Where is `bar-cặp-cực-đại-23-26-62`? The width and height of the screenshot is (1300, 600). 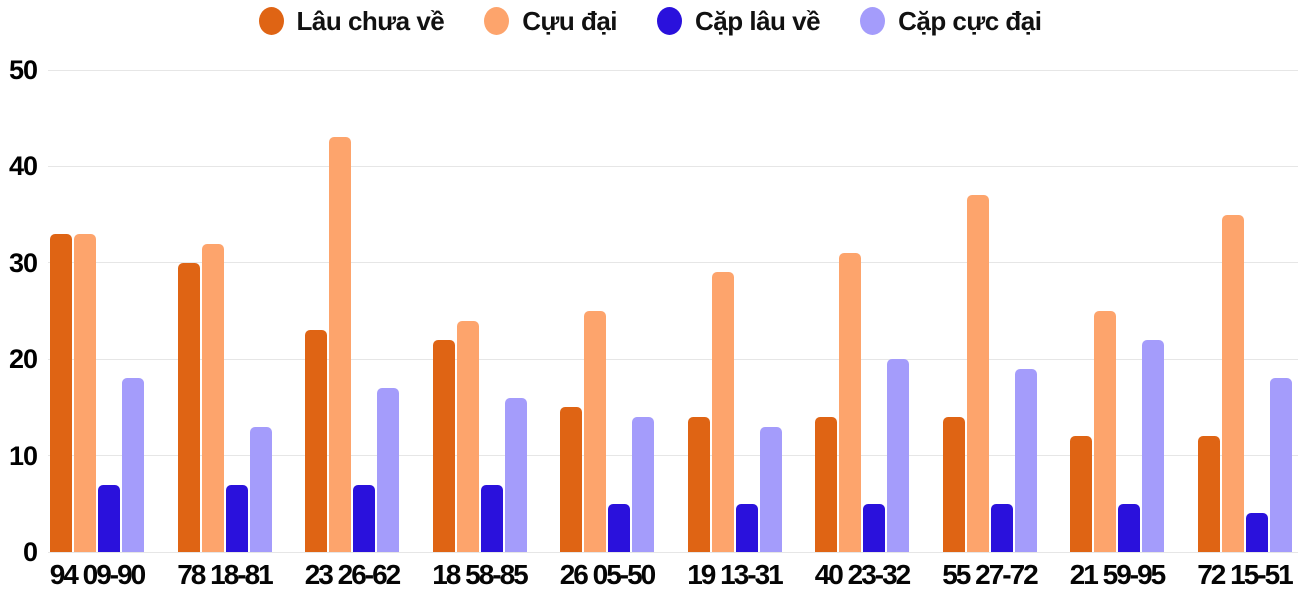
bar-cặp-cực-đại-23-26-62 is located at coordinates (388, 470).